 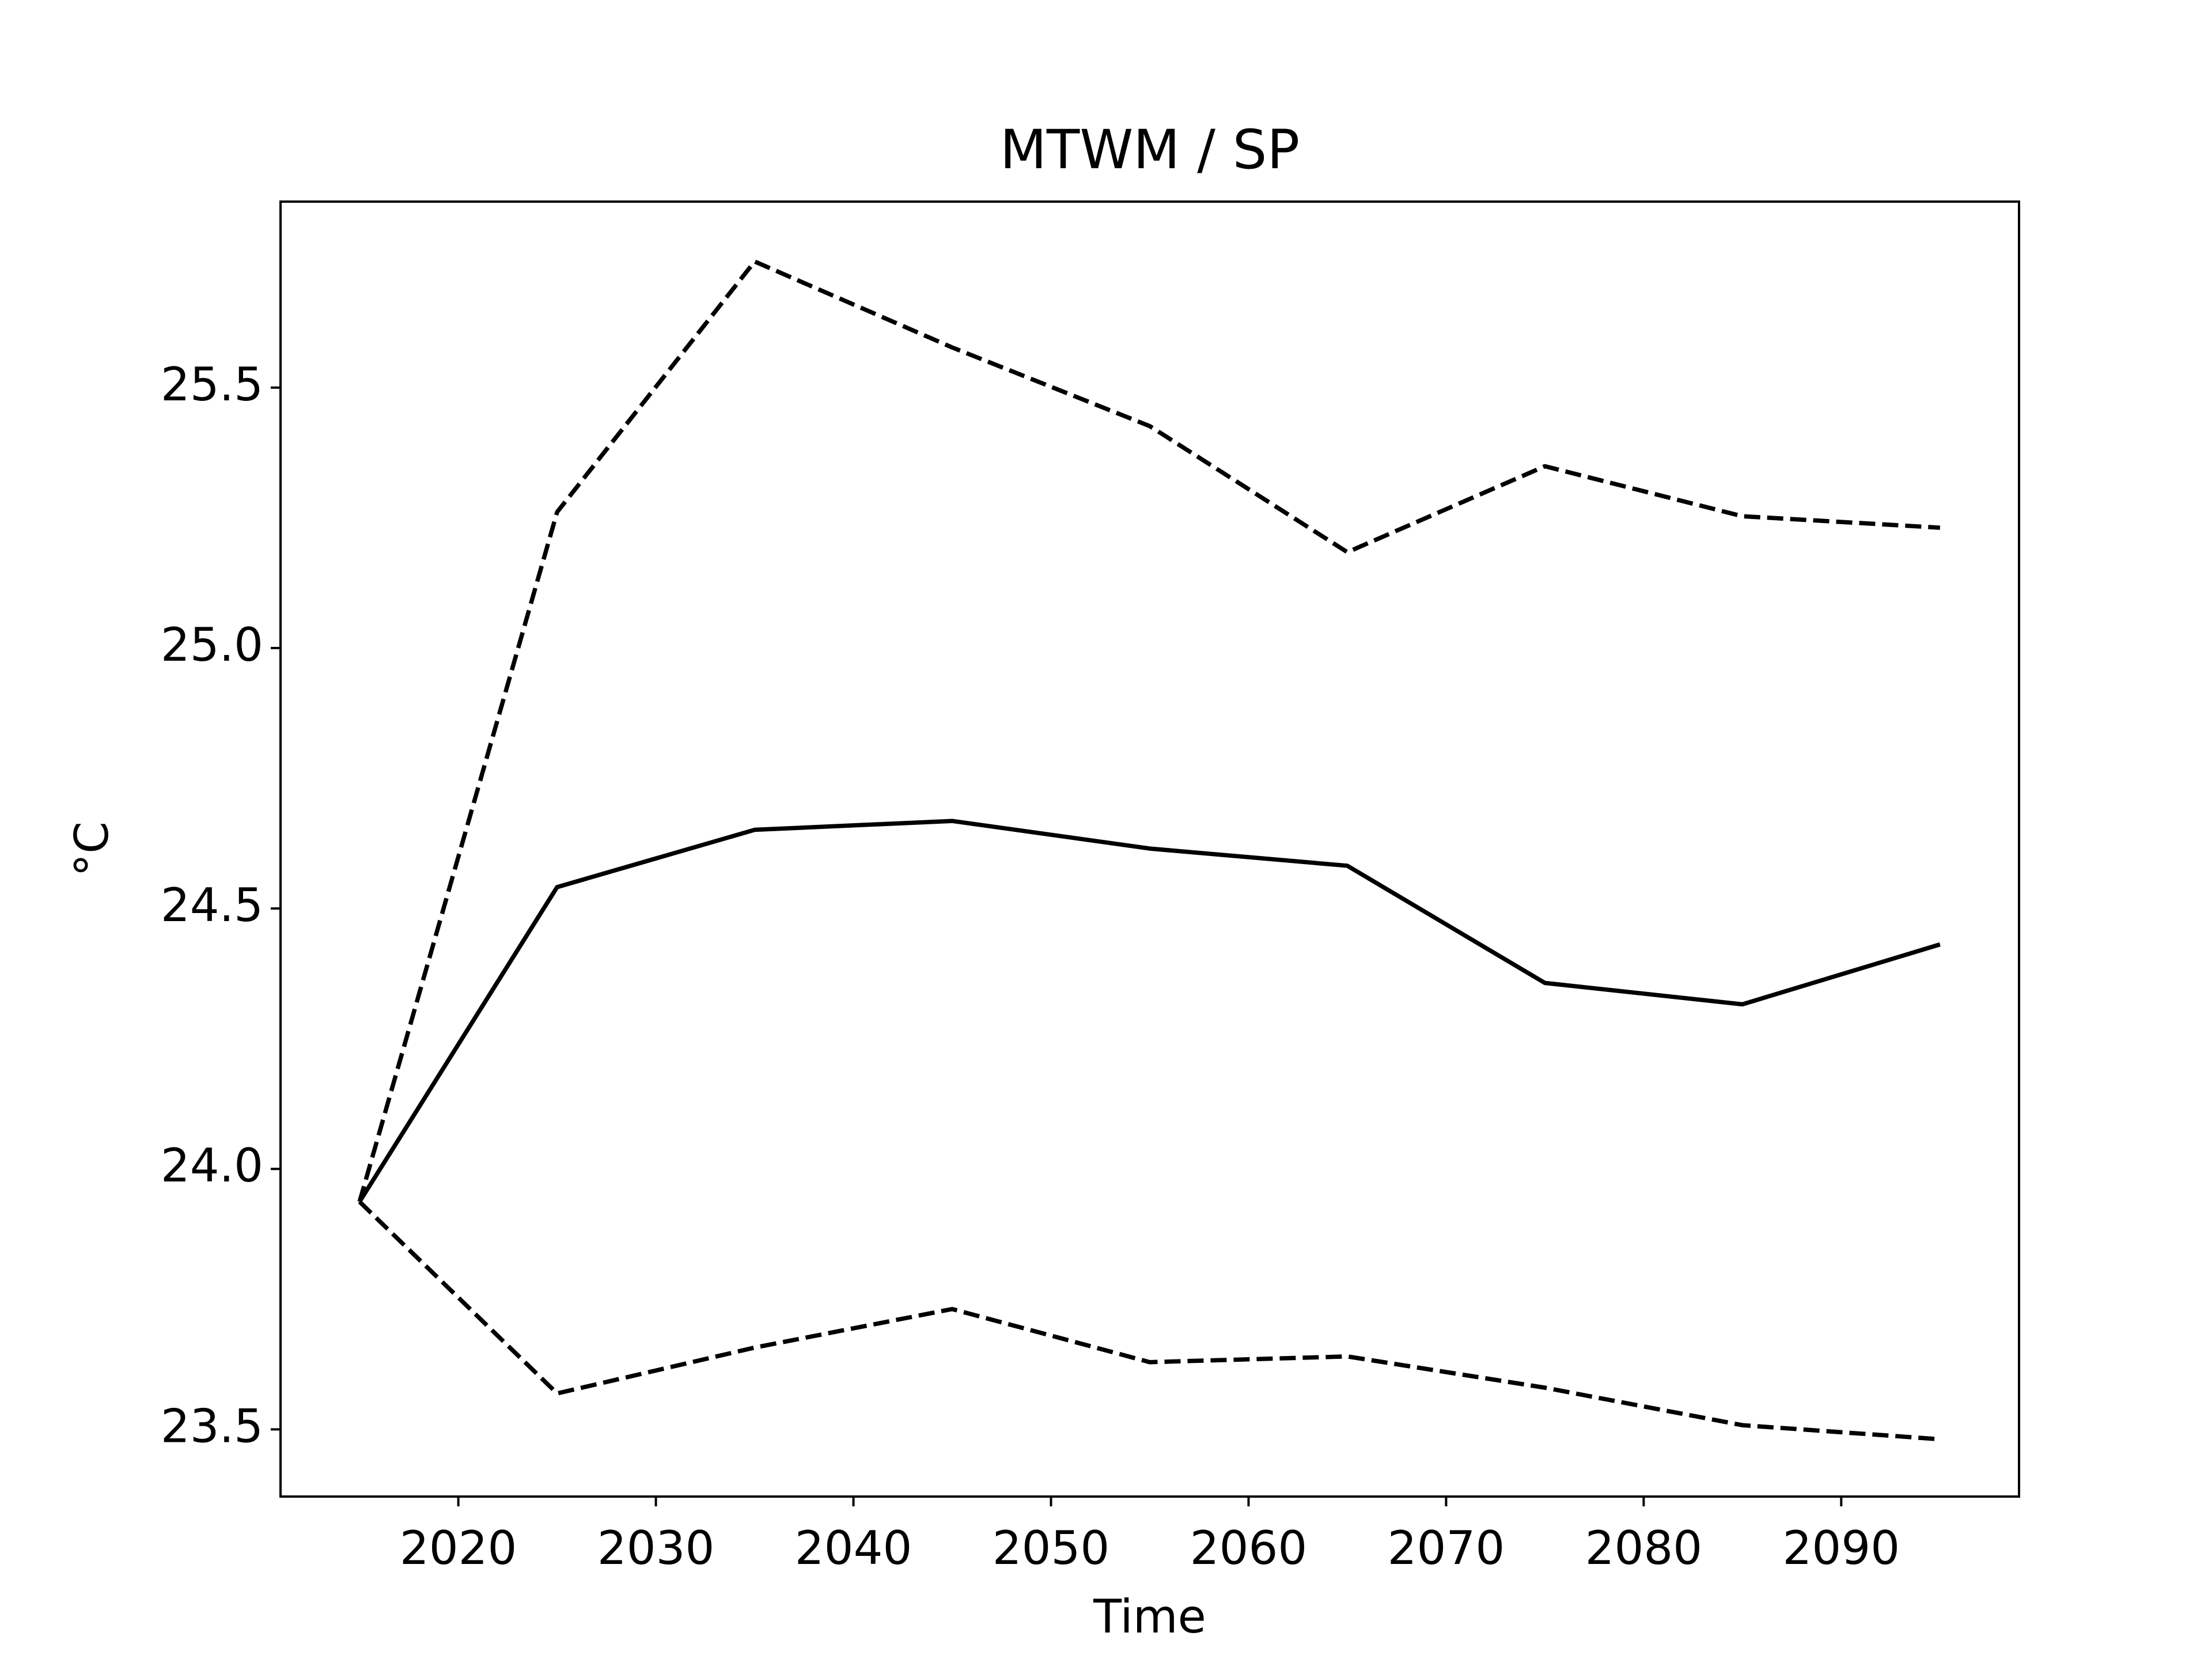 I want to click on x-tick-label: 2050, so click(x=1051, y=1548).